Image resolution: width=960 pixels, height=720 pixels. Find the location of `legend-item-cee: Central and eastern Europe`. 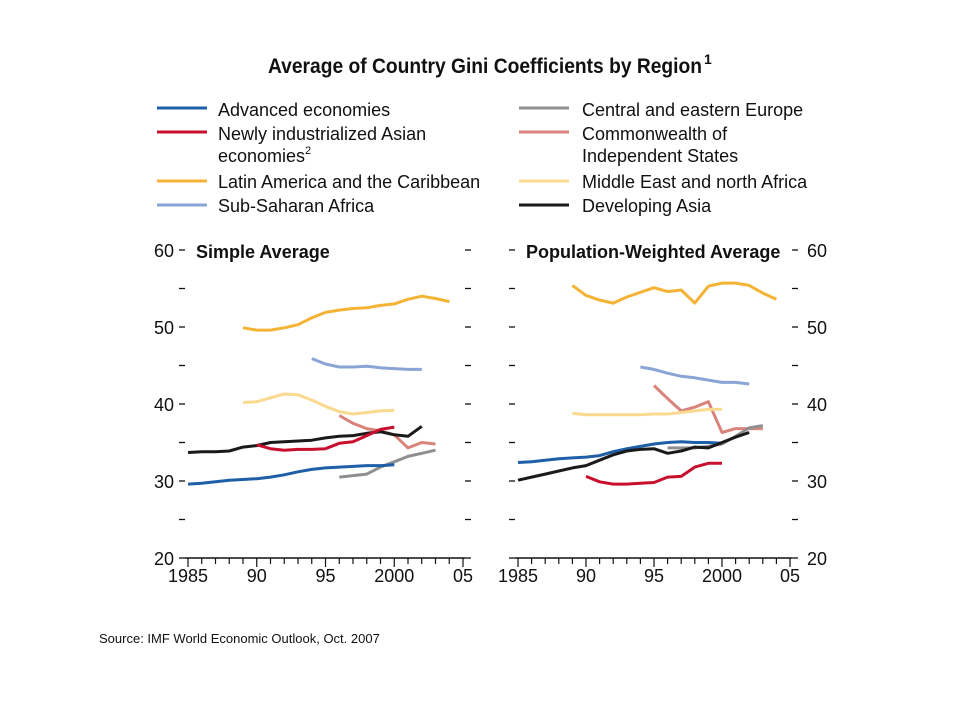

legend-item-cee: Central and eastern Europe is located at coordinates (661, 110).